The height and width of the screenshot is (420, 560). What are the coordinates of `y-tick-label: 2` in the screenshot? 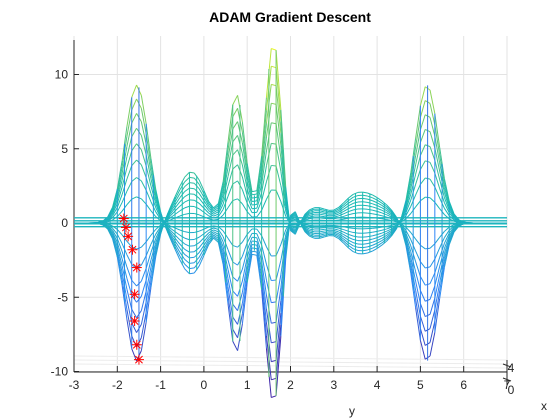 It's located at (290, 385).